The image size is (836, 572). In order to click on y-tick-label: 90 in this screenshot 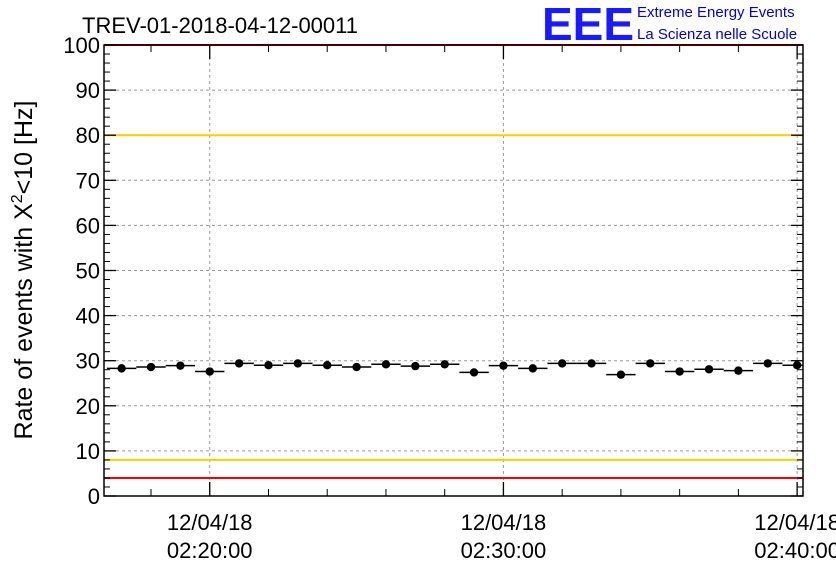, I will do `click(88, 90)`.